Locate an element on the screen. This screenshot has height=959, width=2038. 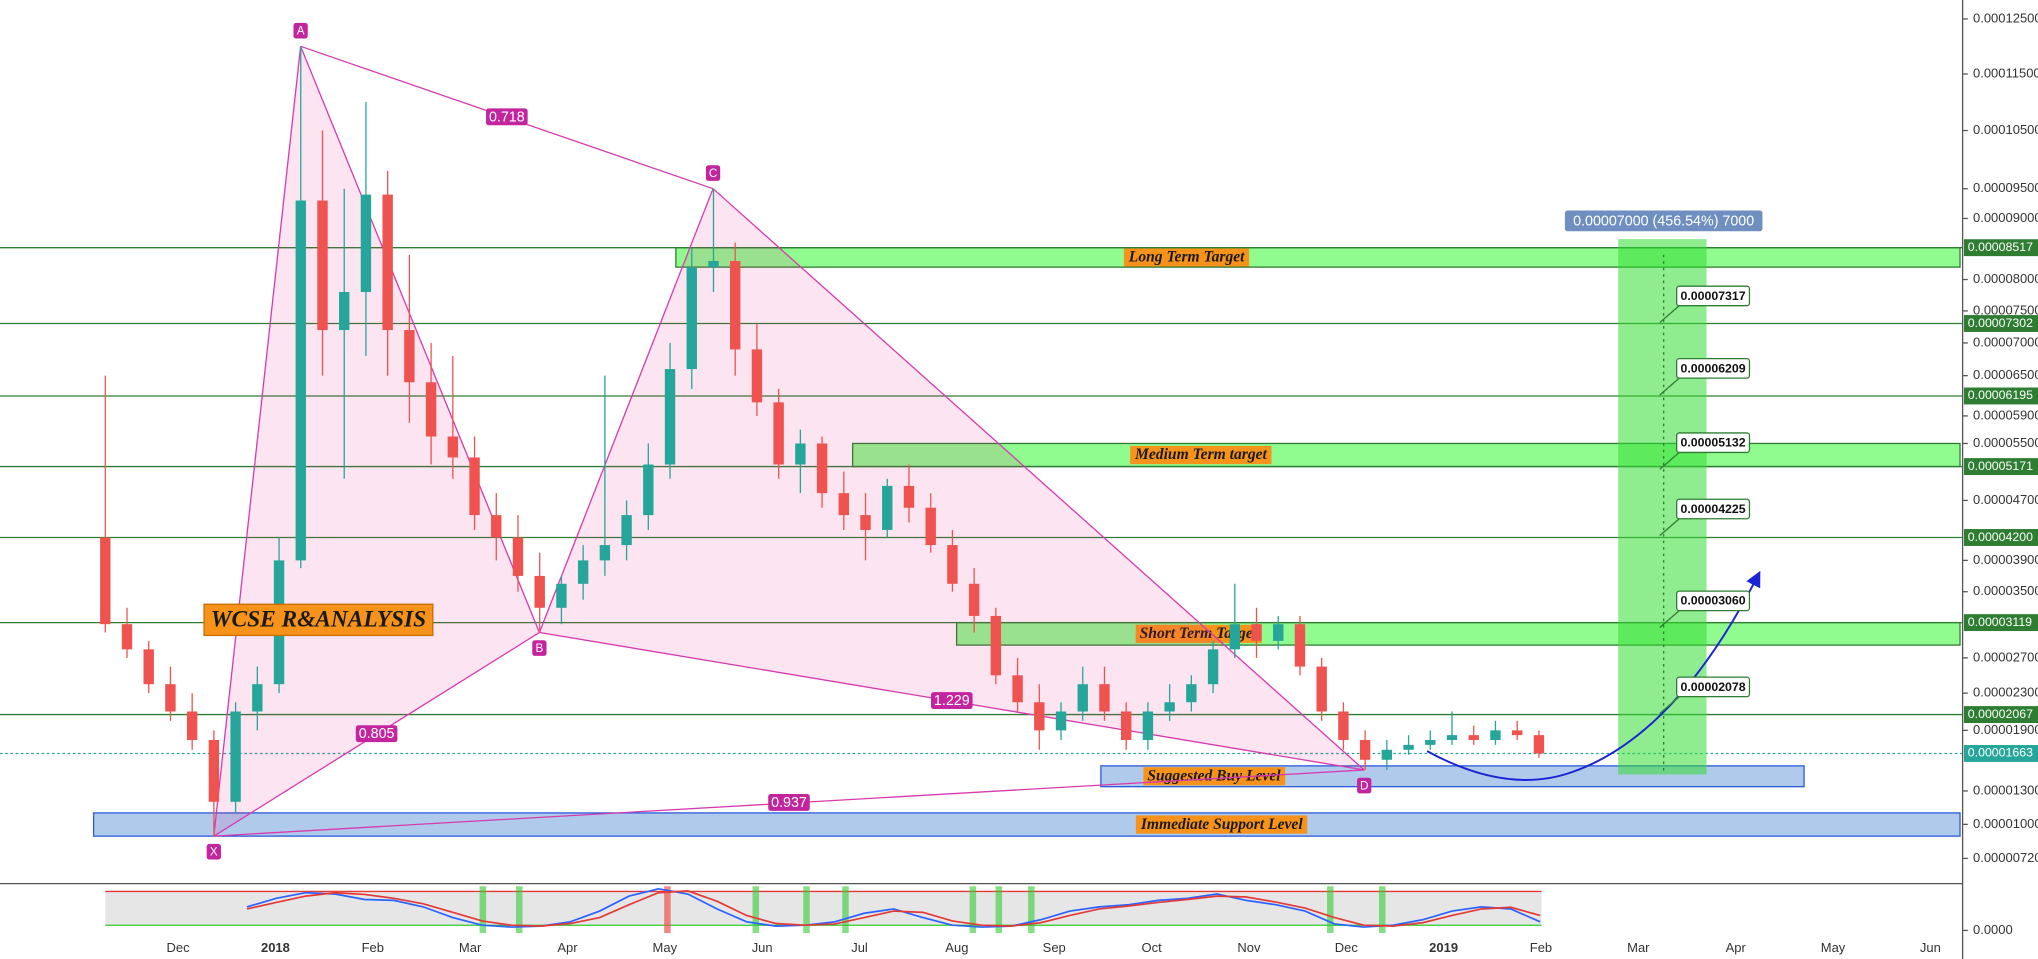
x-tick-label: Aug is located at coordinates (956, 947).